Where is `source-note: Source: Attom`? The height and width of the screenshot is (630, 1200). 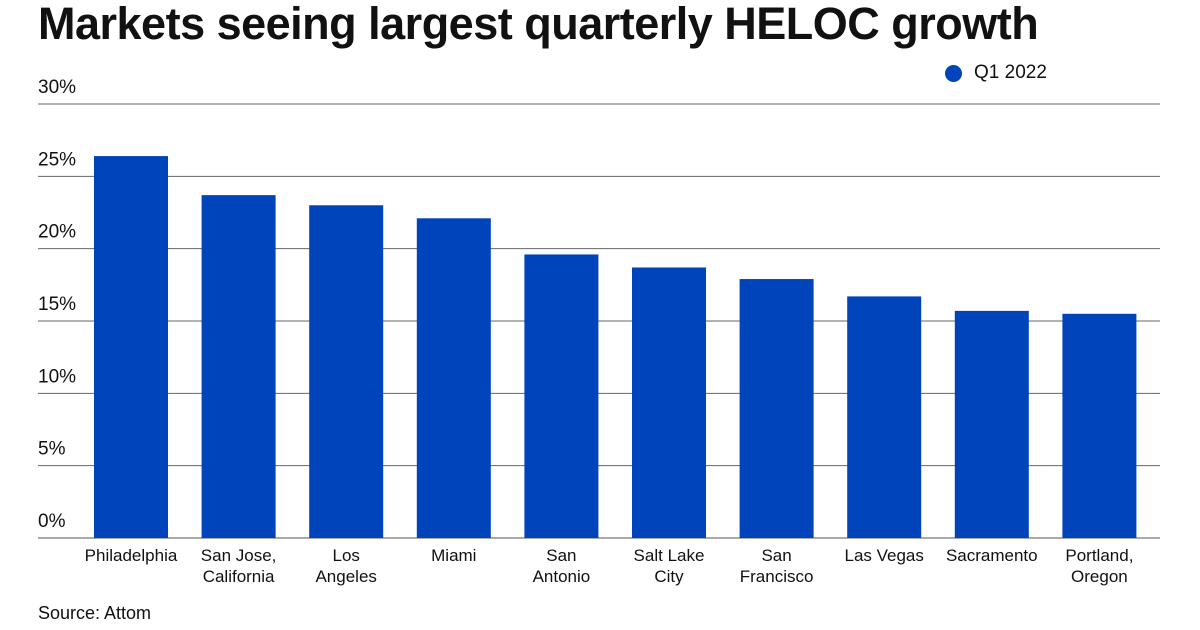
source-note: Source: Attom is located at coordinates (95, 613).